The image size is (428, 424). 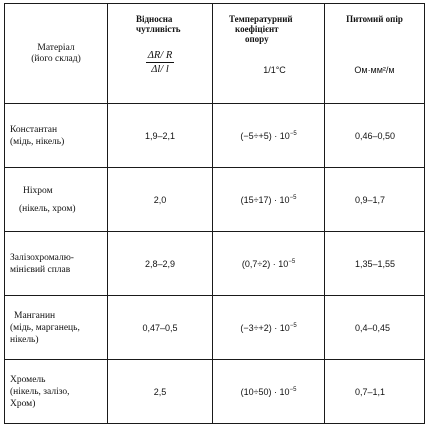 What do you see at coordinates (268, 391) in the screenshot?
I see `tcr-cell: (10÷50) · 10−5` at bounding box center [268, 391].